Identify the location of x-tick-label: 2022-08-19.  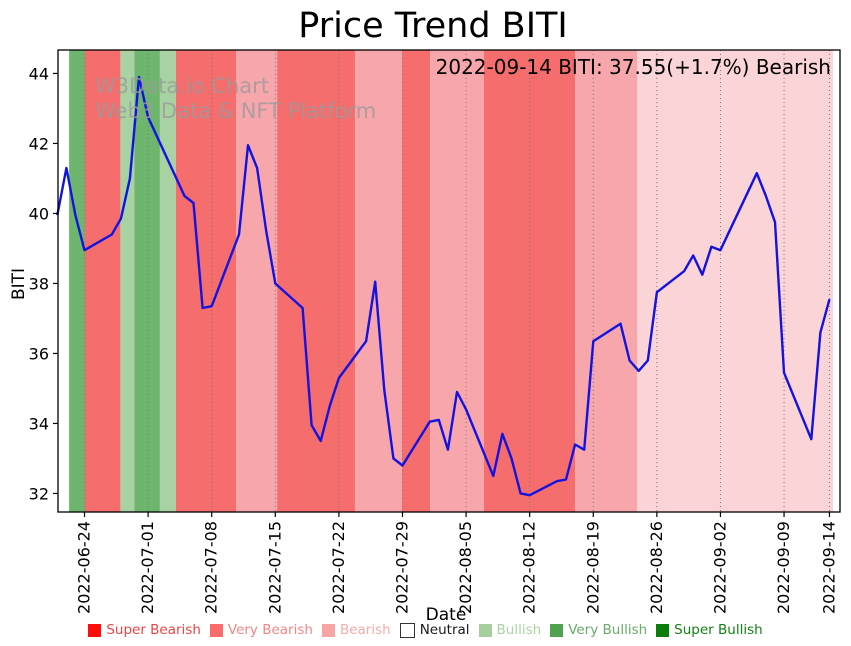
(592, 567).